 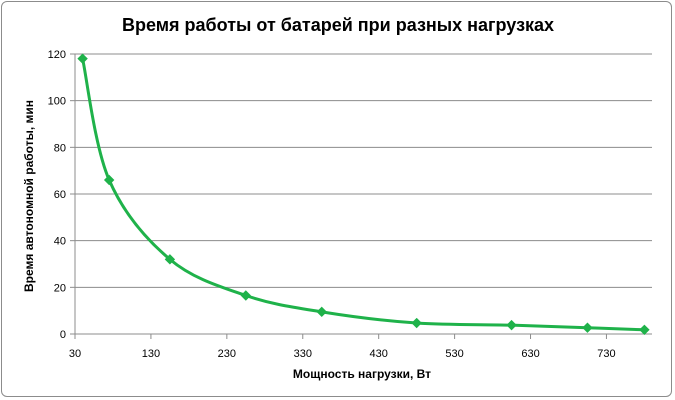 I want to click on x-tick-label: 430, so click(x=379, y=354).